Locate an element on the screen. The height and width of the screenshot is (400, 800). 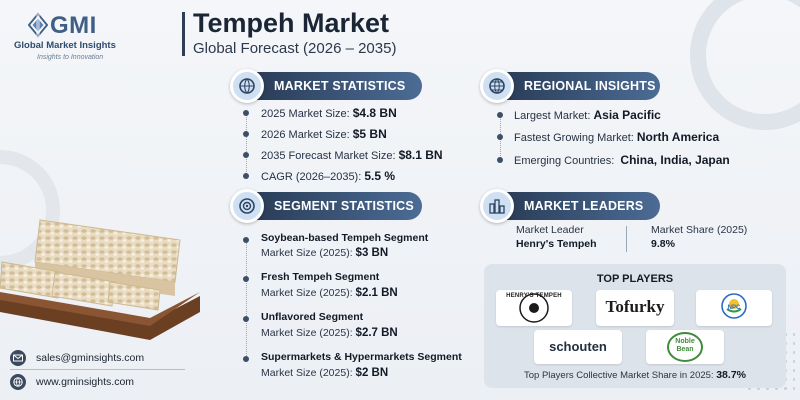
npc-logo: NPC is located at coordinates (734, 308).